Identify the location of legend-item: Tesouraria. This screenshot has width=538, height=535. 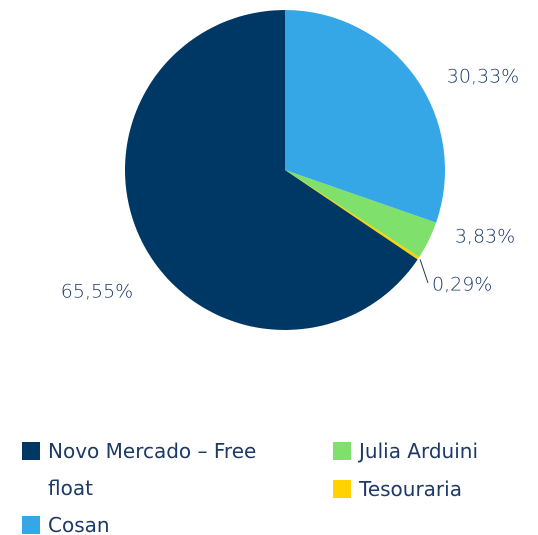
(435, 489).